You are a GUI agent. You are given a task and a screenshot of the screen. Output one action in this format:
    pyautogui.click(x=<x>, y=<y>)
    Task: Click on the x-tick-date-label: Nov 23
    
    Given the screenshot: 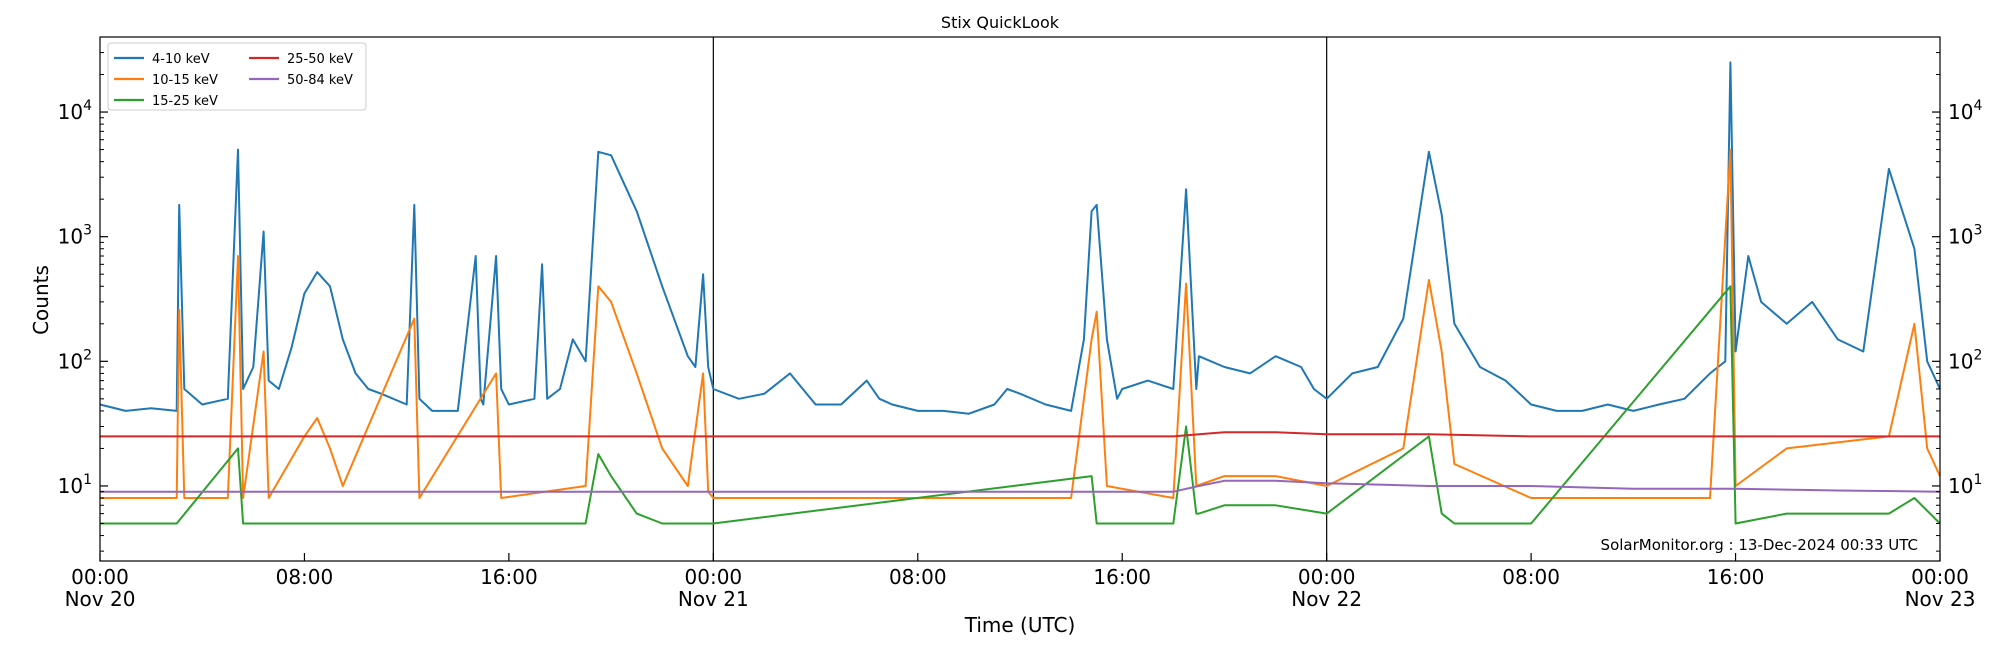 What is the action you would take?
    pyautogui.click(x=1940, y=599)
    